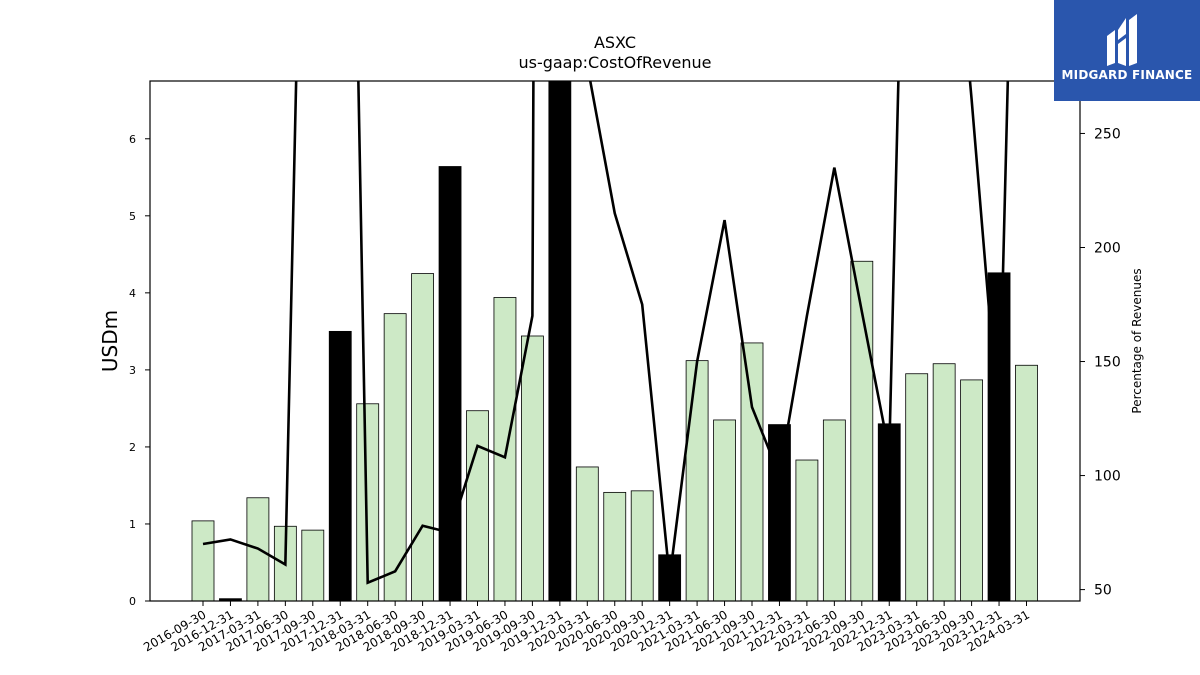  I want to click on y2-tick-label: 150, so click(1107, 363).